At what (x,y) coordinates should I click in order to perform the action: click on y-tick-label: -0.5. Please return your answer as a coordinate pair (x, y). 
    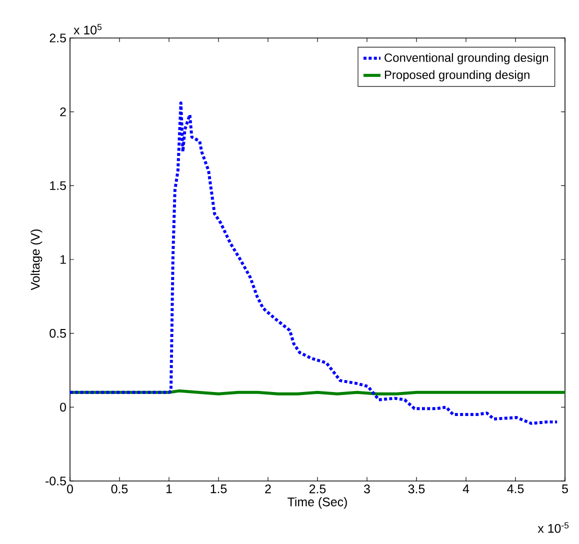
    Looking at the image, I should click on (56, 481).